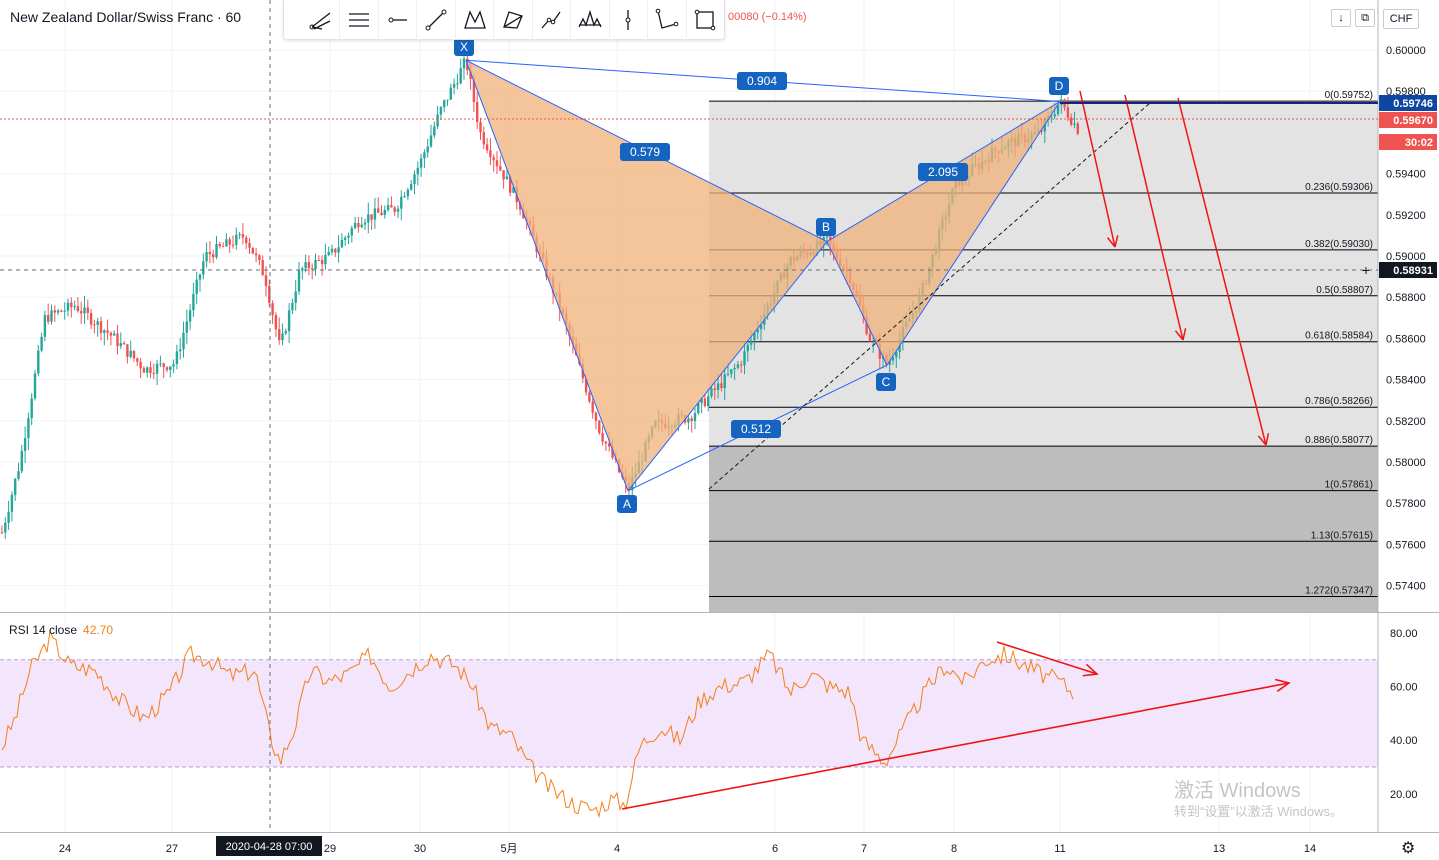 The image size is (1439, 860). What do you see at coordinates (864, 849) in the screenshot?
I see `time-axis-label: 7` at bounding box center [864, 849].